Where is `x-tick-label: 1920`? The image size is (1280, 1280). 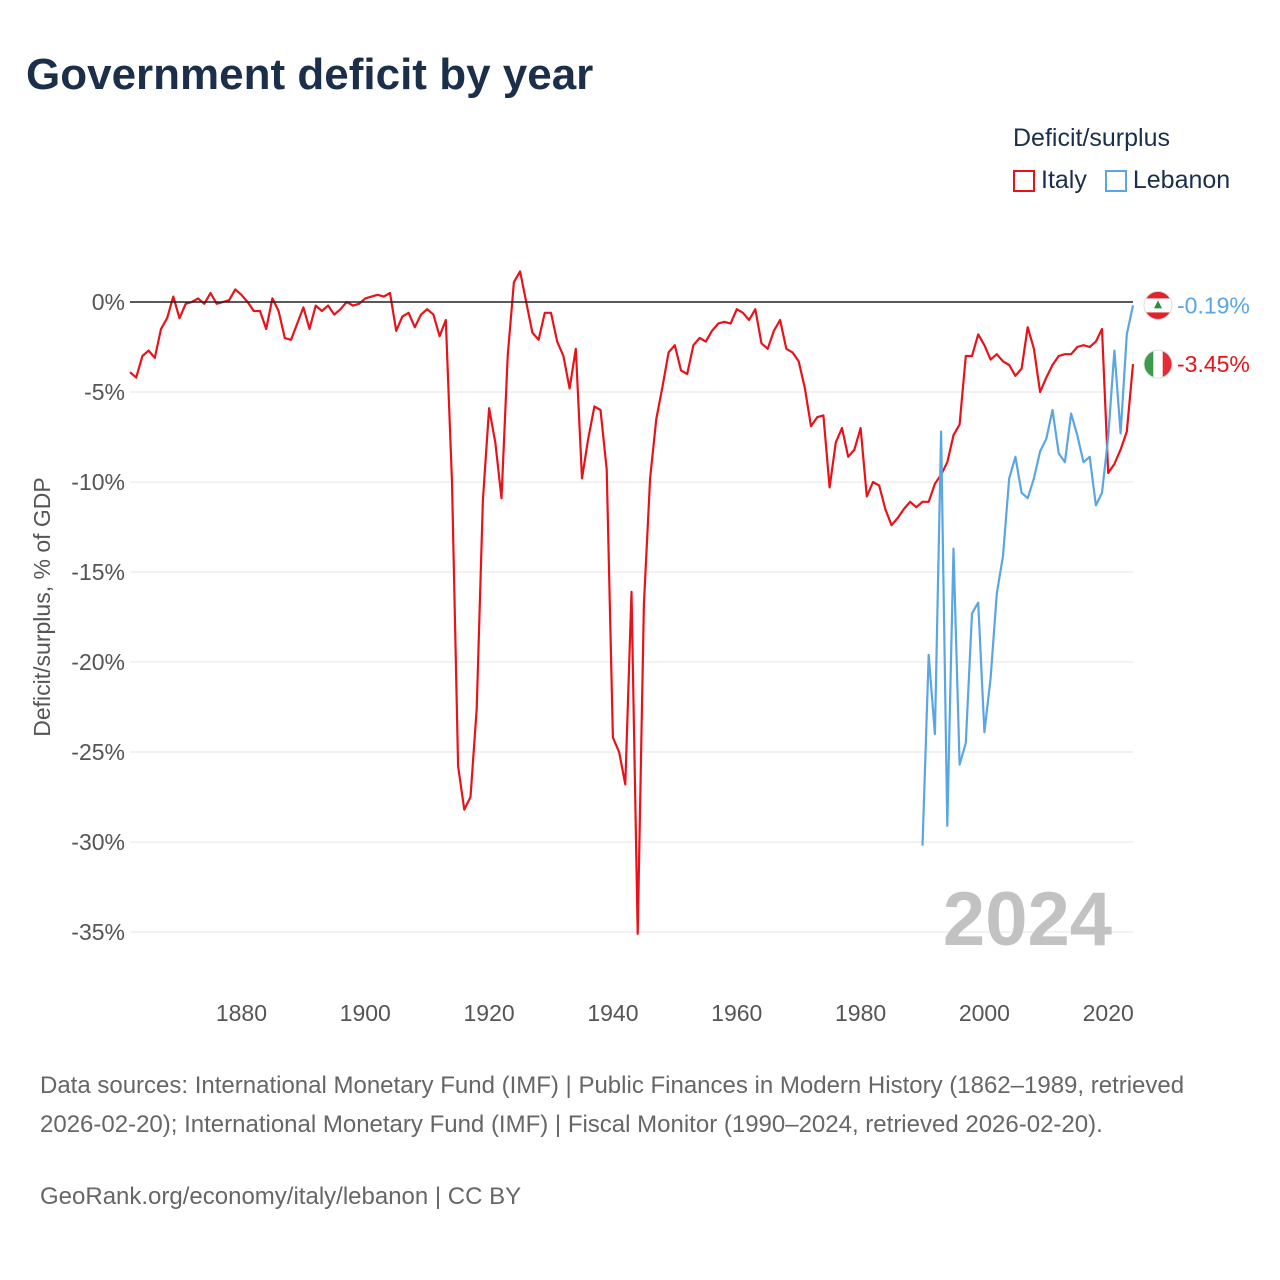 x-tick-label: 1920 is located at coordinates (489, 1013).